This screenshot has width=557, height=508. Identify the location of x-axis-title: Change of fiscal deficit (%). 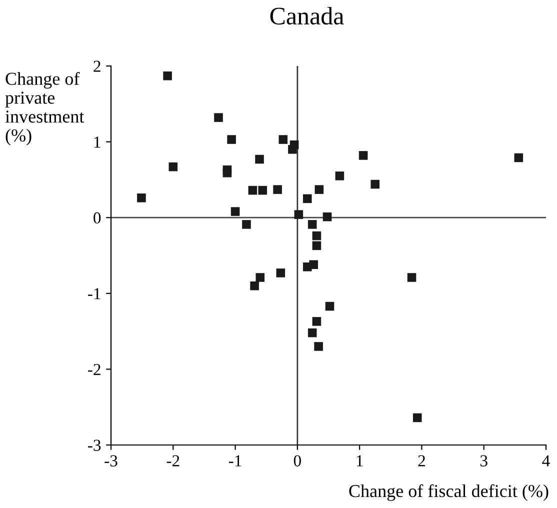
(448, 492).